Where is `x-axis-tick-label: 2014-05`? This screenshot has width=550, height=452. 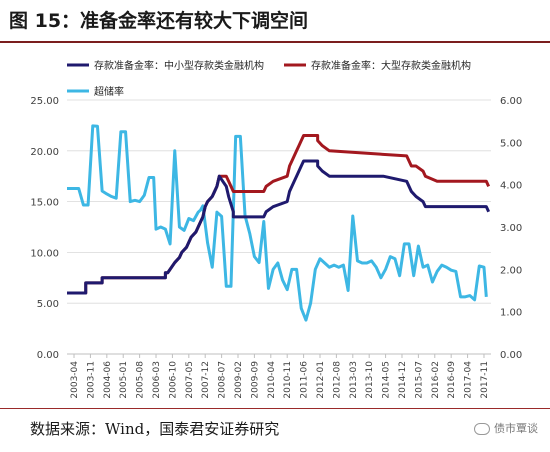
x-axis-tick-label: 2014-05 is located at coordinates (387, 380).